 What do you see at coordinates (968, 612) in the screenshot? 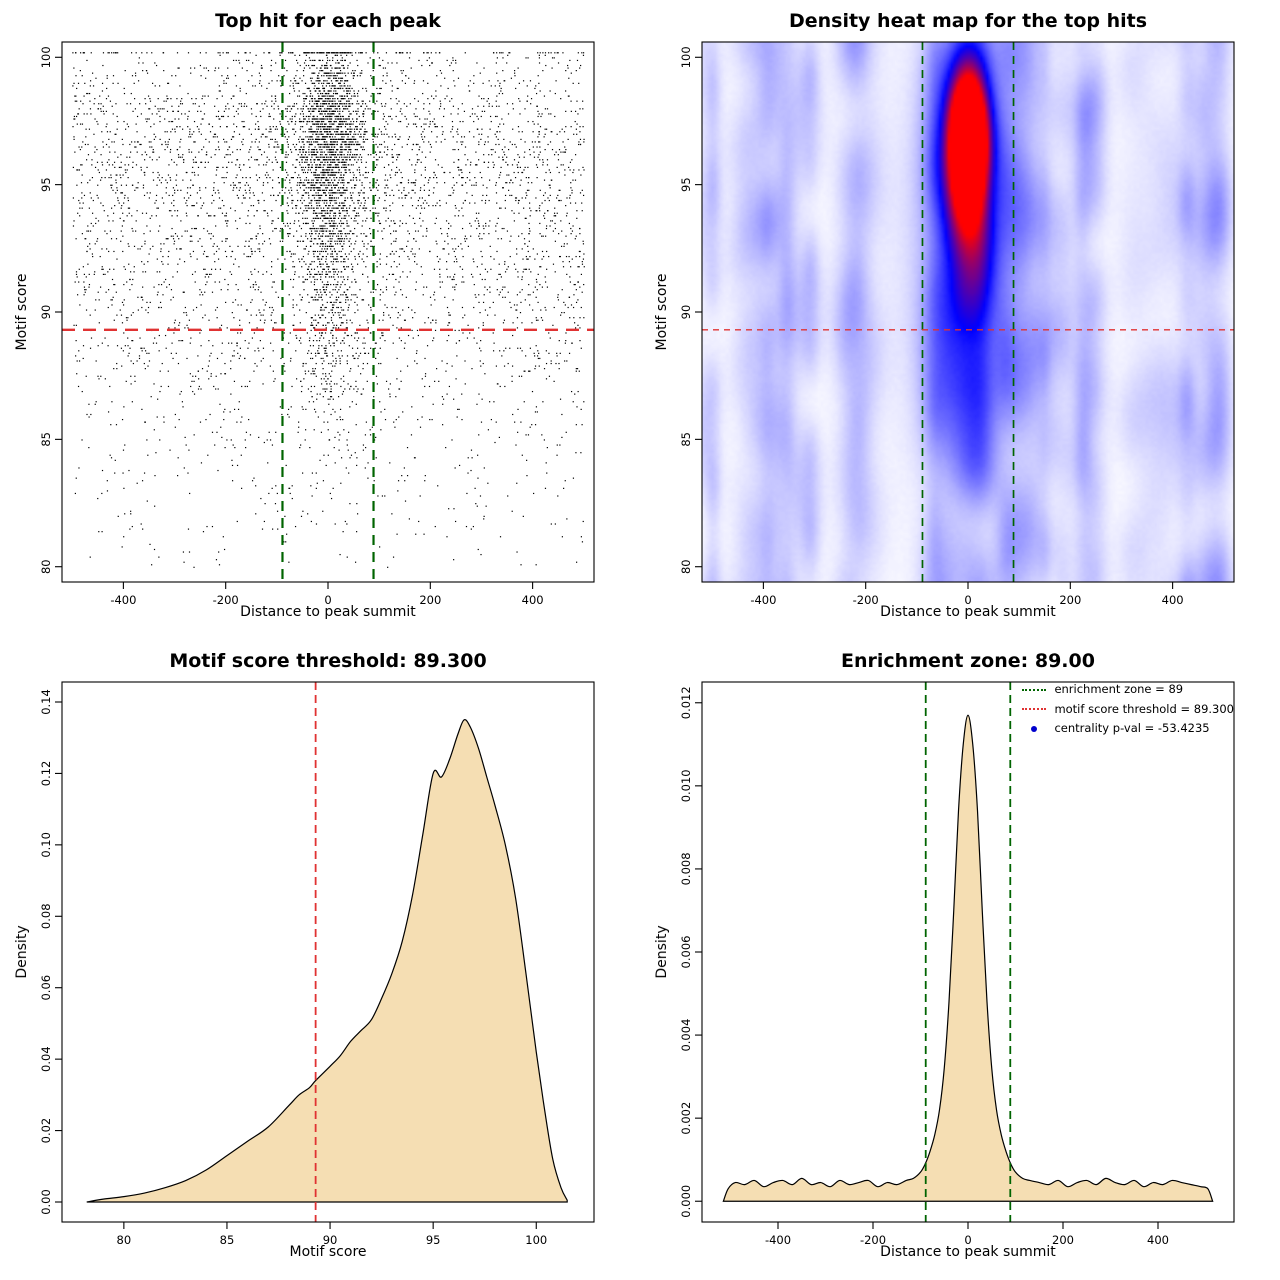
I see `x-axis-label-heatmap: Distance to peak summit` at bounding box center [968, 612].